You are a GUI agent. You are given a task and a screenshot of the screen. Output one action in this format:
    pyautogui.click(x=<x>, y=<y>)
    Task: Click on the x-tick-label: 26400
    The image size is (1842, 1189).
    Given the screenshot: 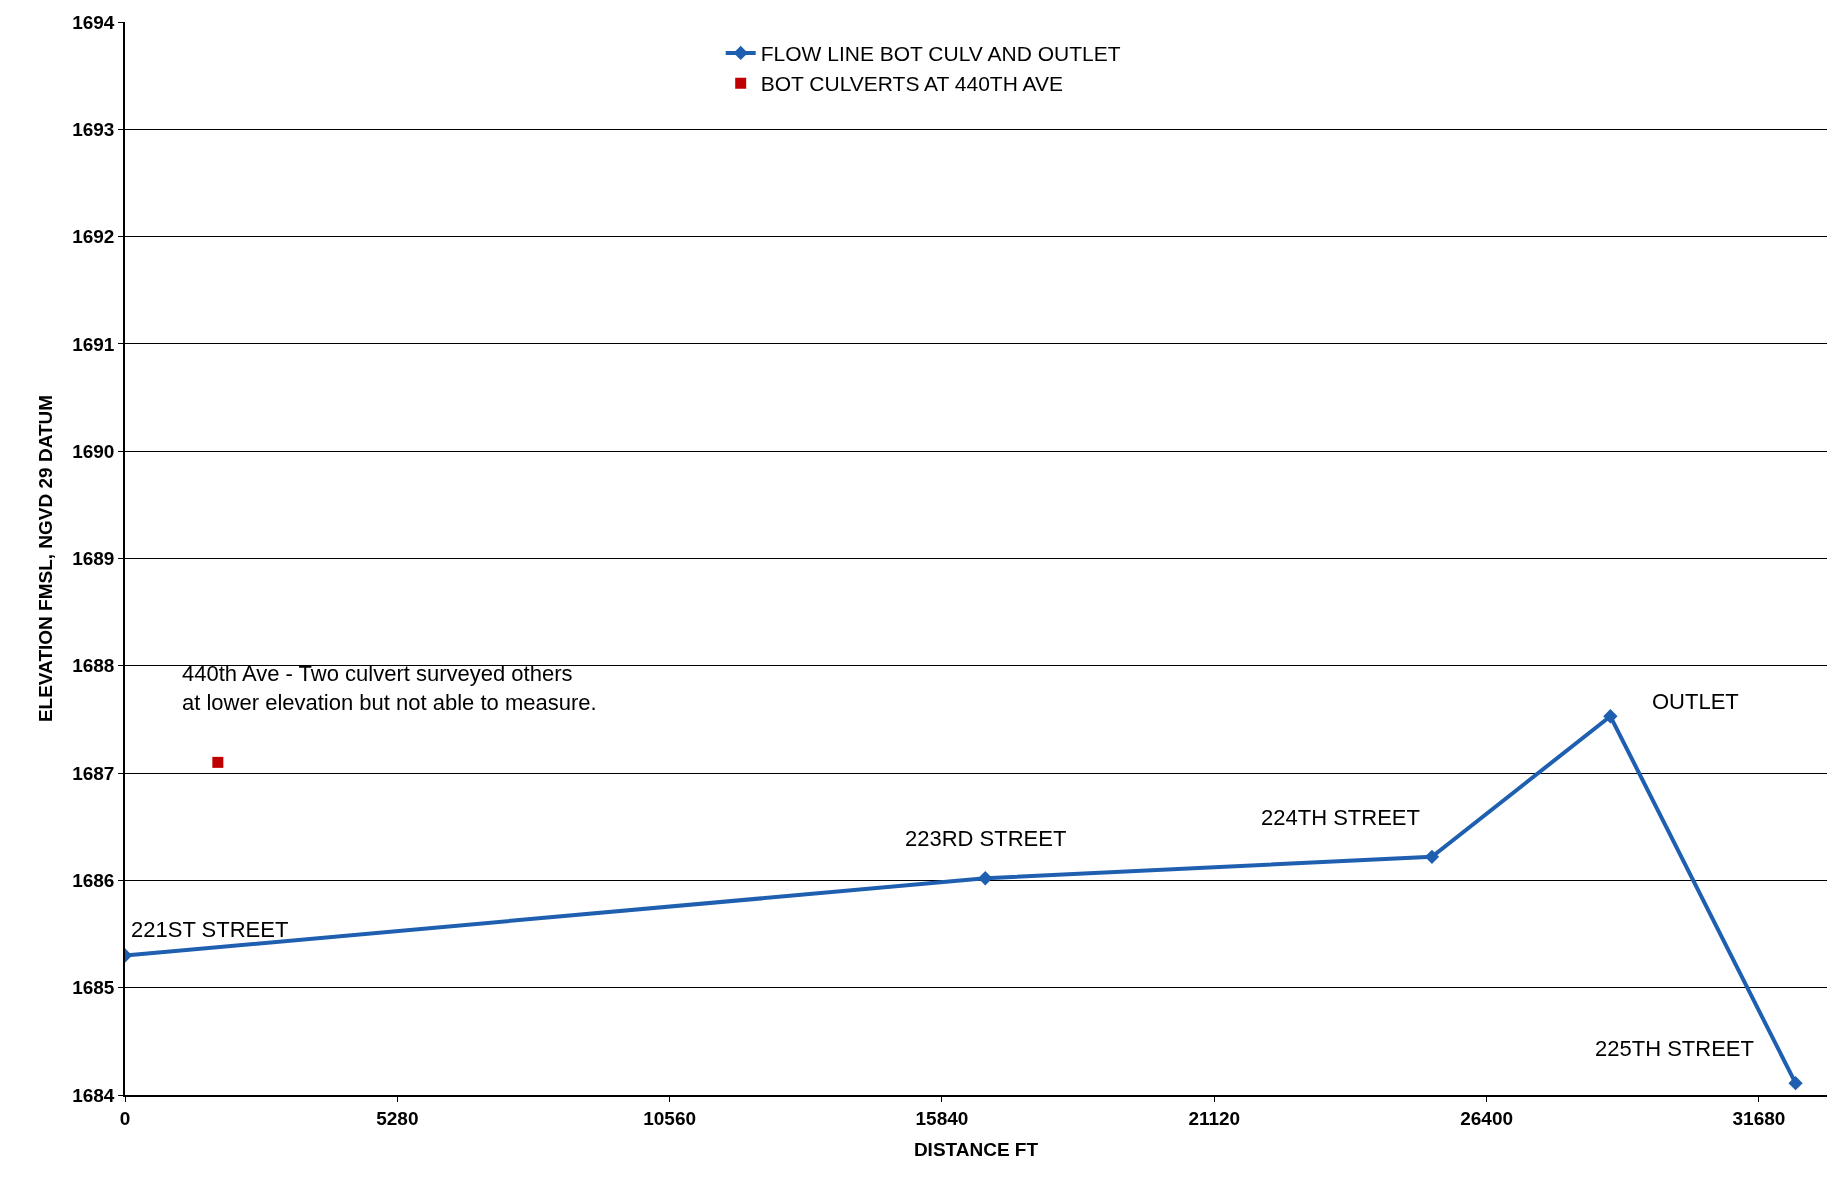 What is the action you would take?
    pyautogui.click(x=1487, y=1118)
    